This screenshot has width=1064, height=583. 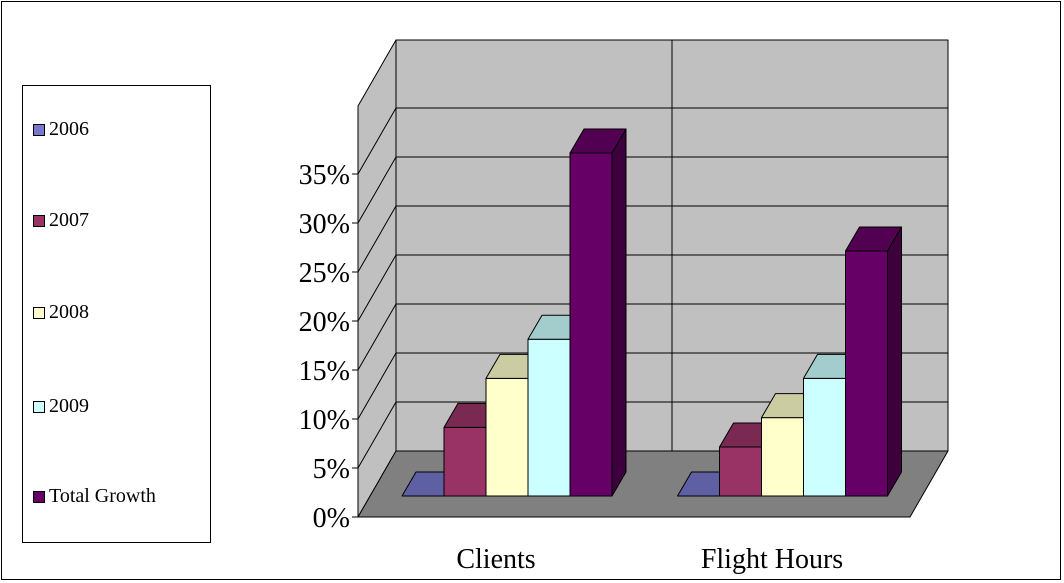 What do you see at coordinates (102, 496) in the screenshot?
I see `legend-label: Total Growth` at bounding box center [102, 496].